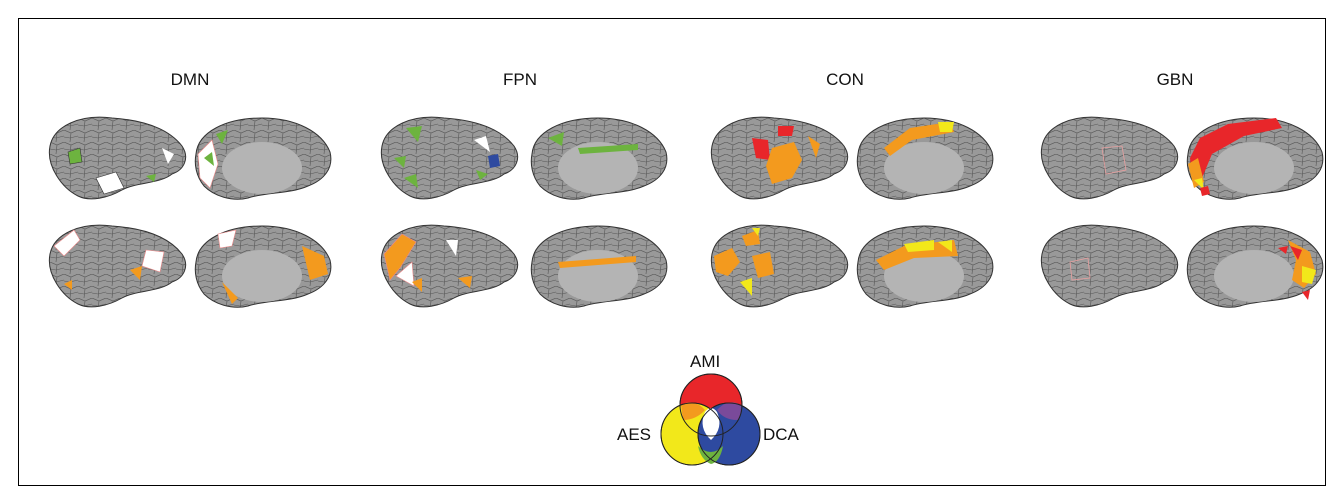 This screenshot has width=1344, height=504. I want to click on gbn-medial-bottom, so click(1255, 266).